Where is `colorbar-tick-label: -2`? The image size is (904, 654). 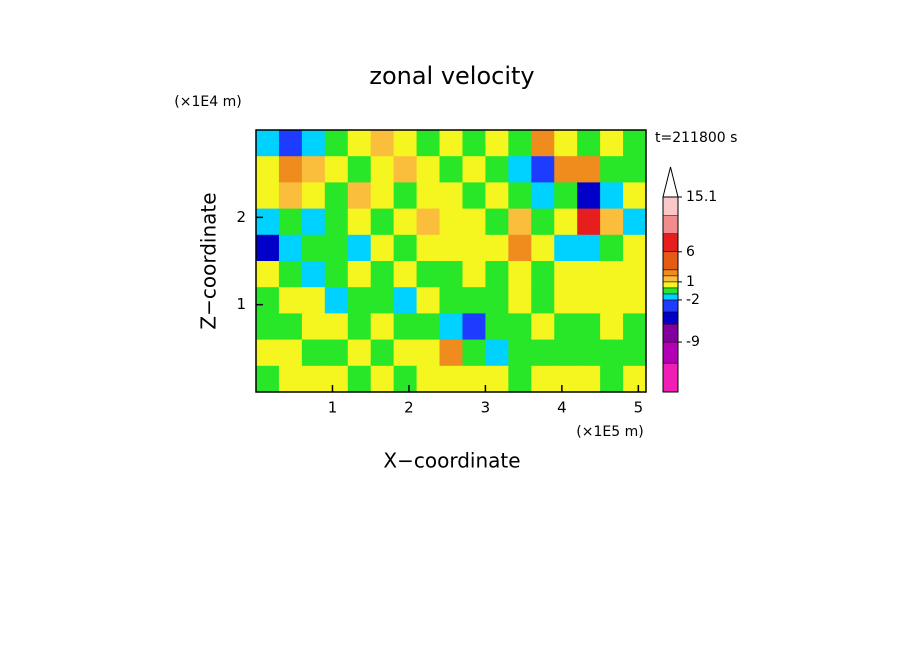
colorbar-tick-label: -2 is located at coordinates (693, 300).